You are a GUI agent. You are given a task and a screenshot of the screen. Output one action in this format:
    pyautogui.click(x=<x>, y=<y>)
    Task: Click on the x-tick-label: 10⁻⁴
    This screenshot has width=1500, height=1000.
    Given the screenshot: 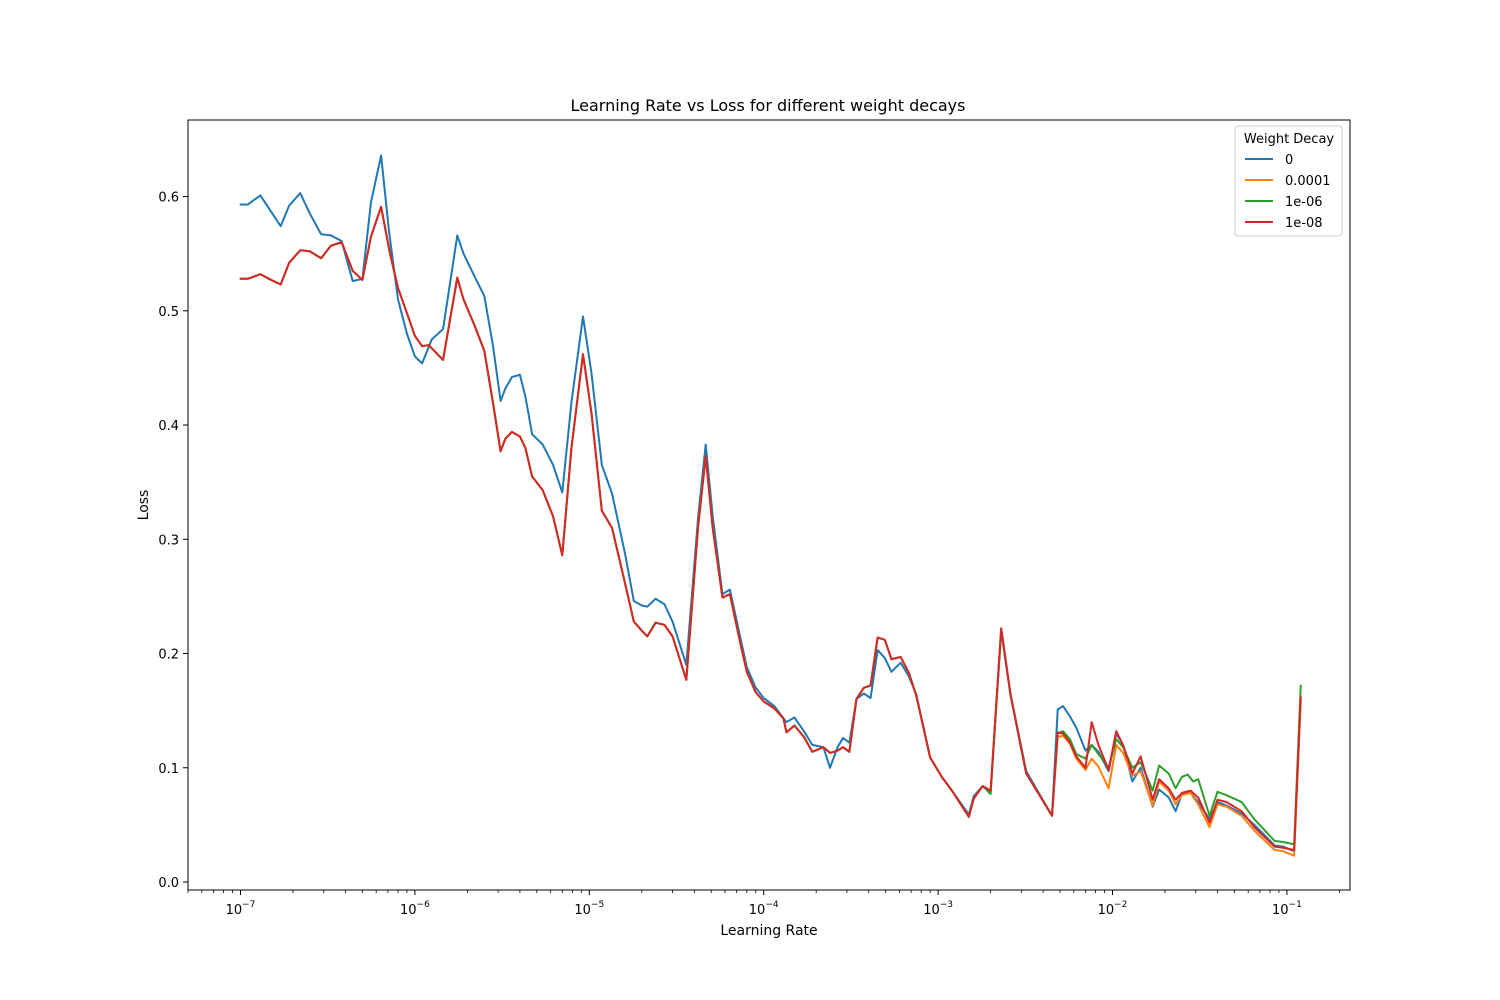 What is the action you would take?
    pyautogui.click(x=764, y=909)
    